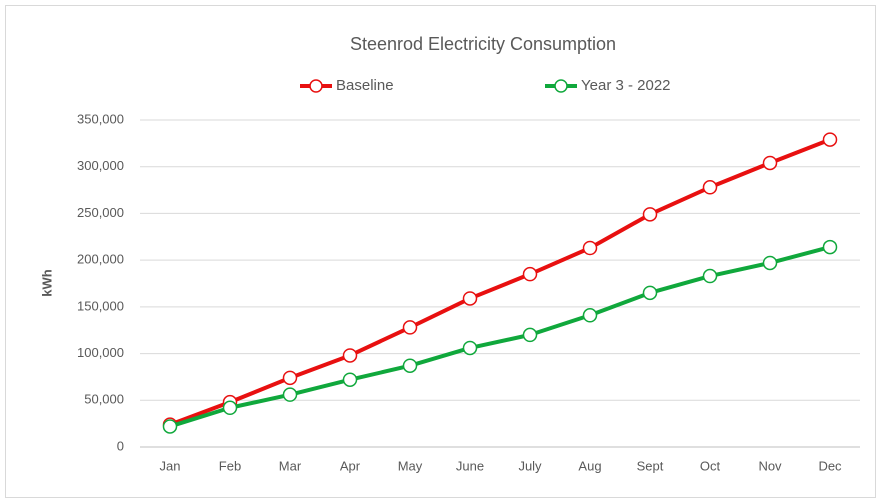 This screenshot has height=504, width=881. What do you see at coordinates (100, 305) in the screenshot?
I see `y-tick-label: 150,000` at bounding box center [100, 305].